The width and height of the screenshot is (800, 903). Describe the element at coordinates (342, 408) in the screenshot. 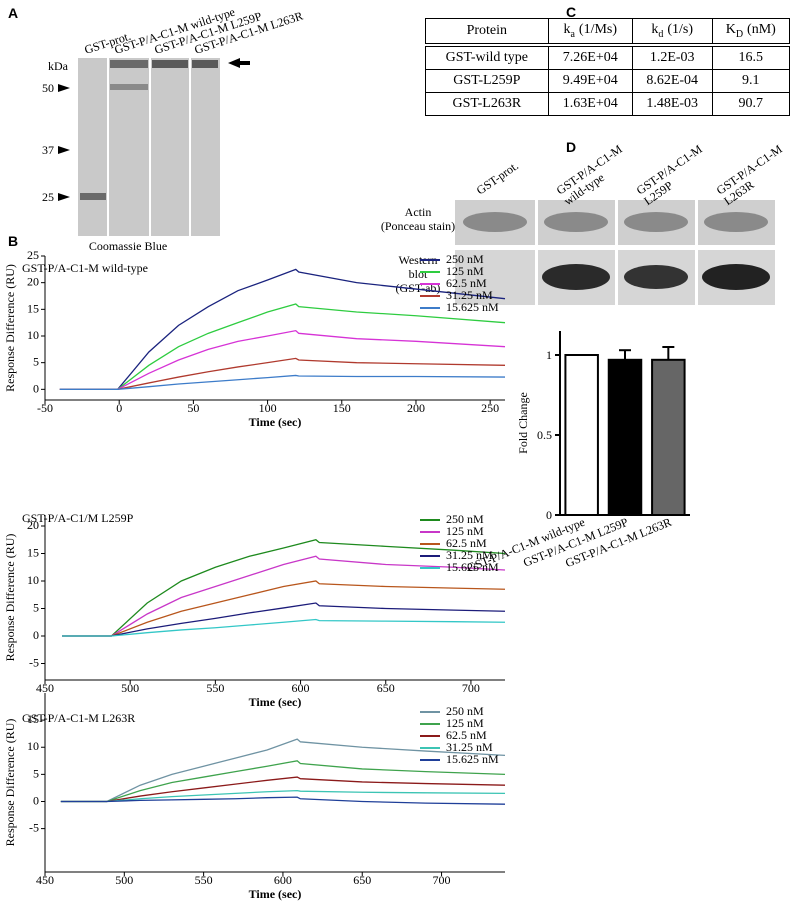

I see `x-tick-label: 150` at that location.